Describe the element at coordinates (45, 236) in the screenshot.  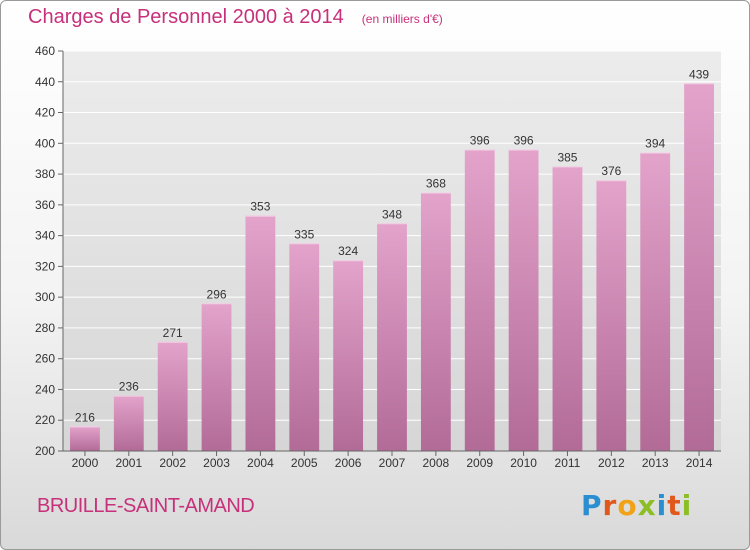
I see `y-tick-label: 340` at that location.